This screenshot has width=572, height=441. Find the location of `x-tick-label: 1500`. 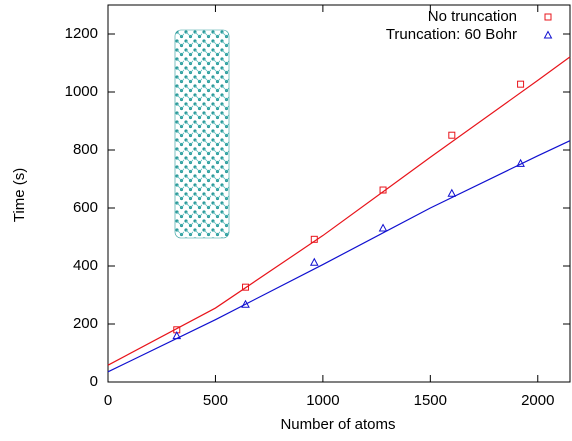

x-tick-label: 1500 is located at coordinates (430, 400).